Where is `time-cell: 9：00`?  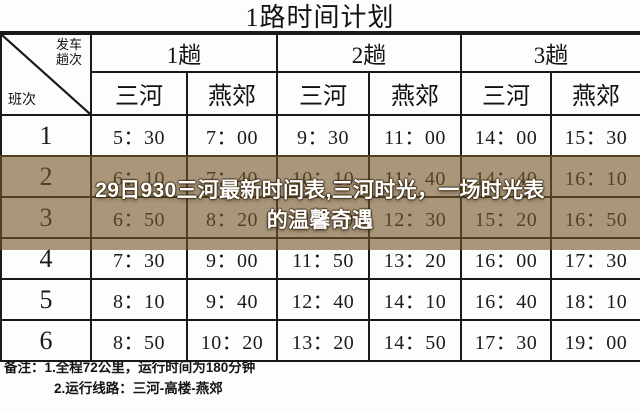 time-cell: 9：00 is located at coordinates (232, 258).